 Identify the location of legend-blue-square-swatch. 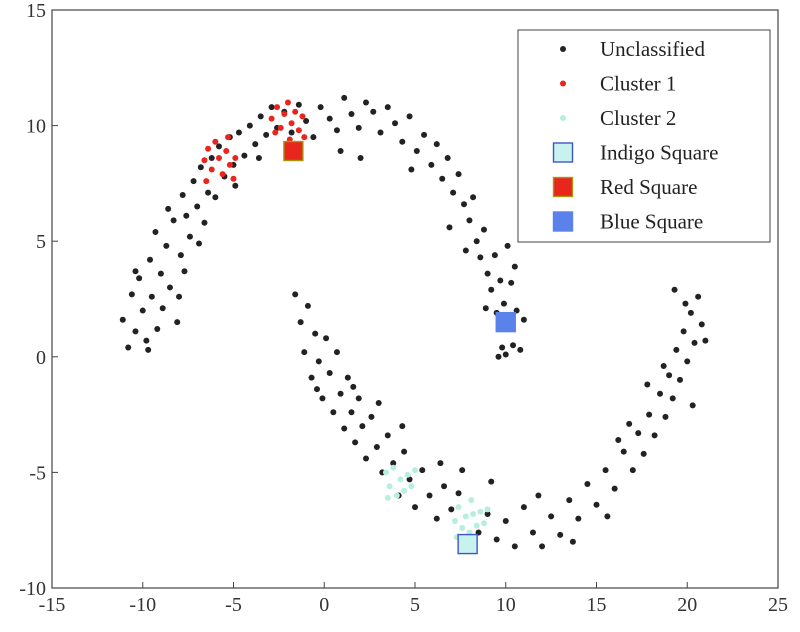
(563, 221).